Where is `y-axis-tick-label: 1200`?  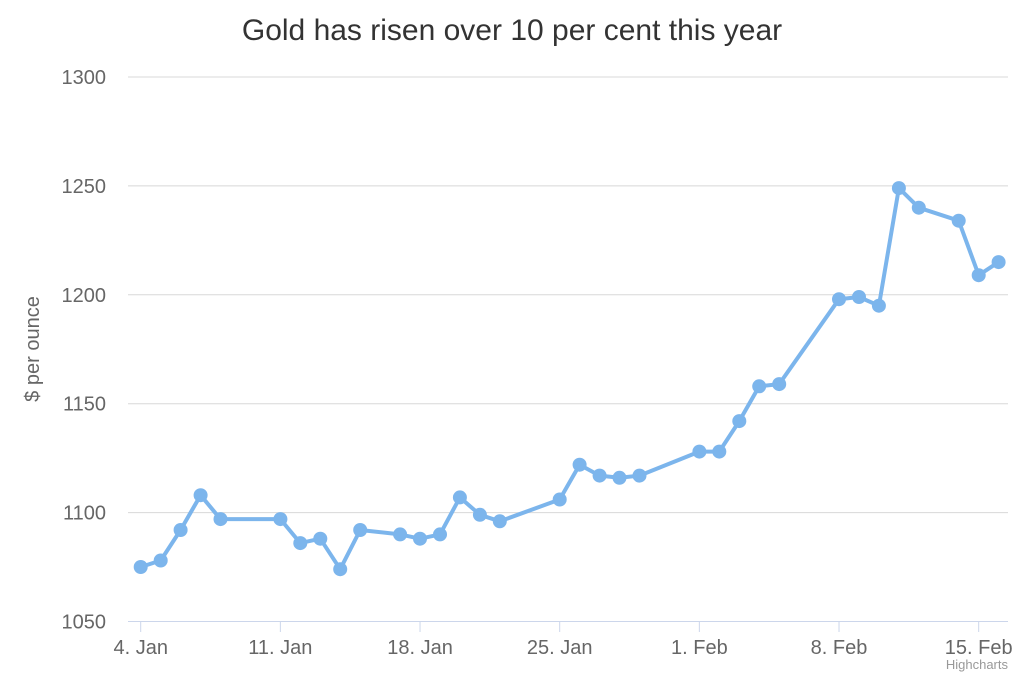
y-axis-tick-label: 1200 is located at coordinates (84, 296).